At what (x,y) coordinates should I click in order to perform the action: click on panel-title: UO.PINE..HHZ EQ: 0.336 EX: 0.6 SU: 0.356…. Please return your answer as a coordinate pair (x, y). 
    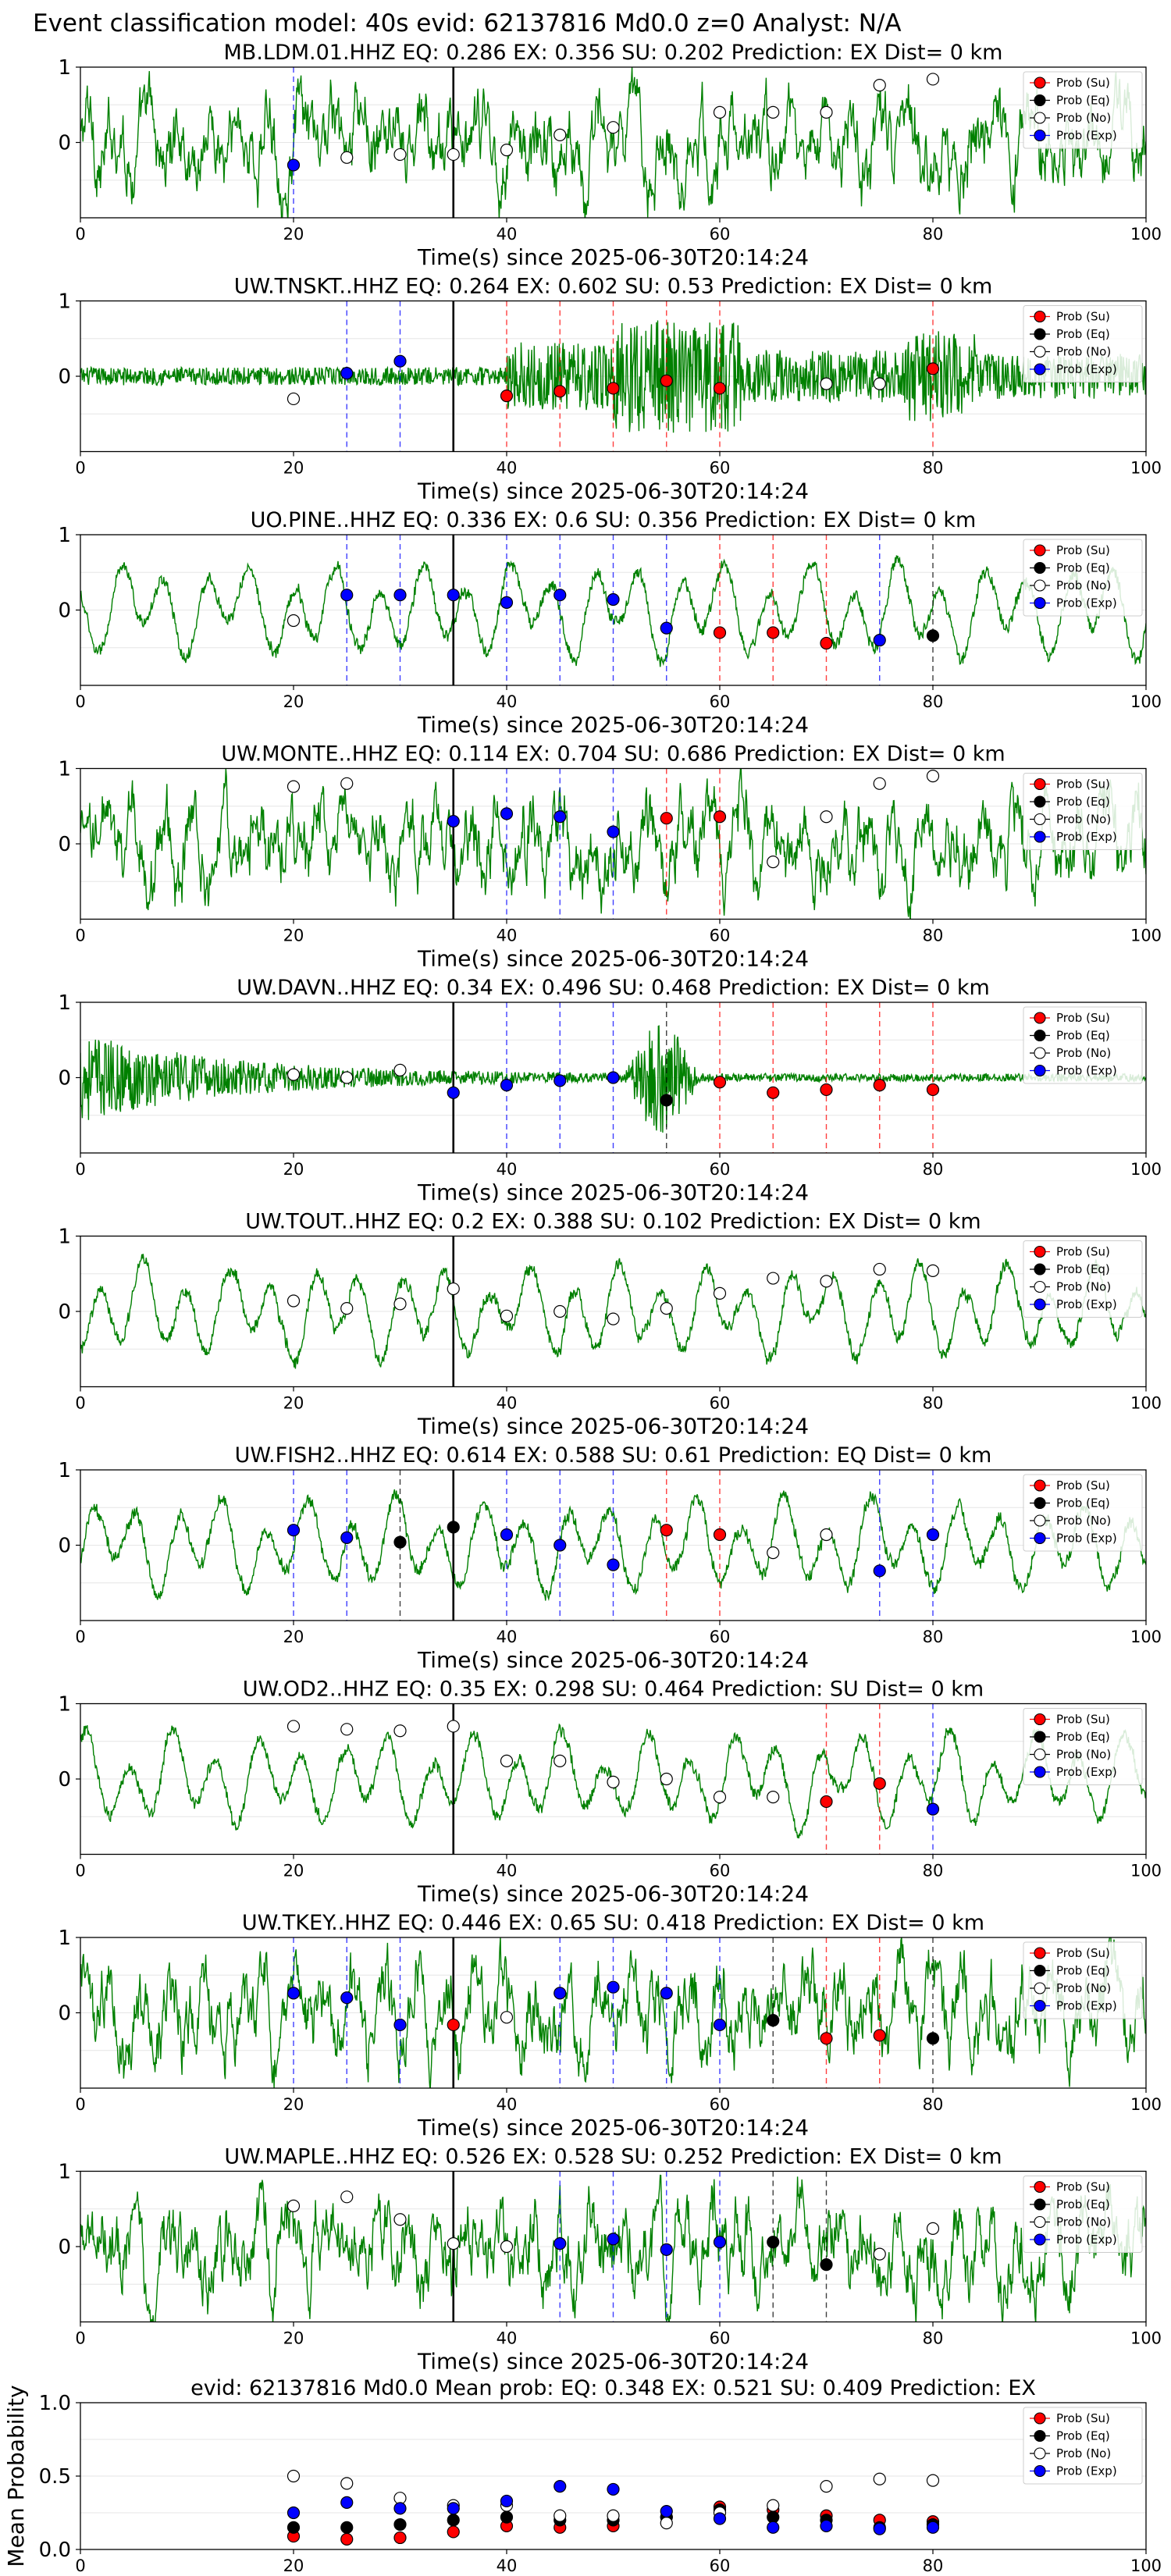
    Looking at the image, I should click on (614, 520).